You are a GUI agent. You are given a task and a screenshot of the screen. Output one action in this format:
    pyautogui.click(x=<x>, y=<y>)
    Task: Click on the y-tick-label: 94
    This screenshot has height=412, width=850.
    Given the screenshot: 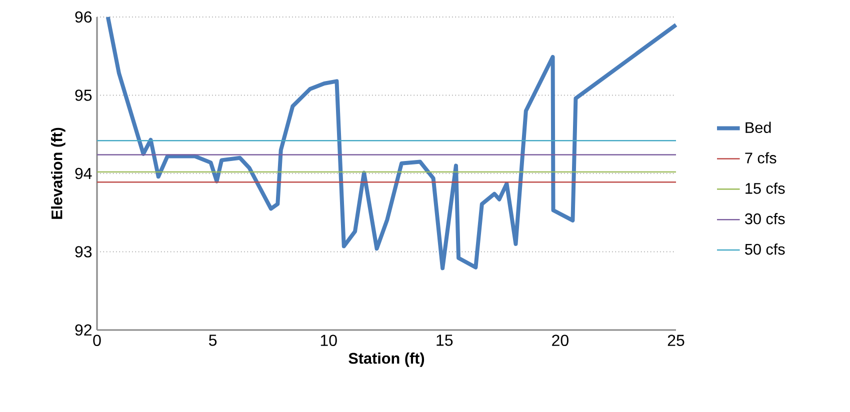 What is the action you would take?
    pyautogui.click(x=83, y=174)
    